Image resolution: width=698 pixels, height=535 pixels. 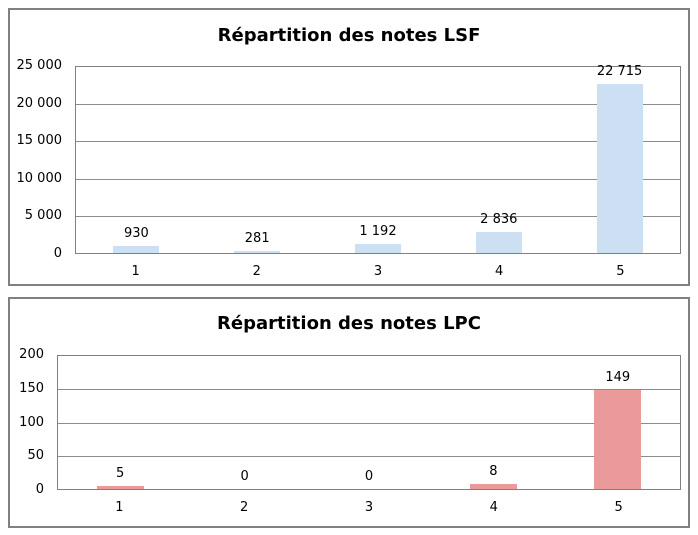 What do you see at coordinates (120, 473) in the screenshot?
I see `bar-value-label: 5` at bounding box center [120, 473].